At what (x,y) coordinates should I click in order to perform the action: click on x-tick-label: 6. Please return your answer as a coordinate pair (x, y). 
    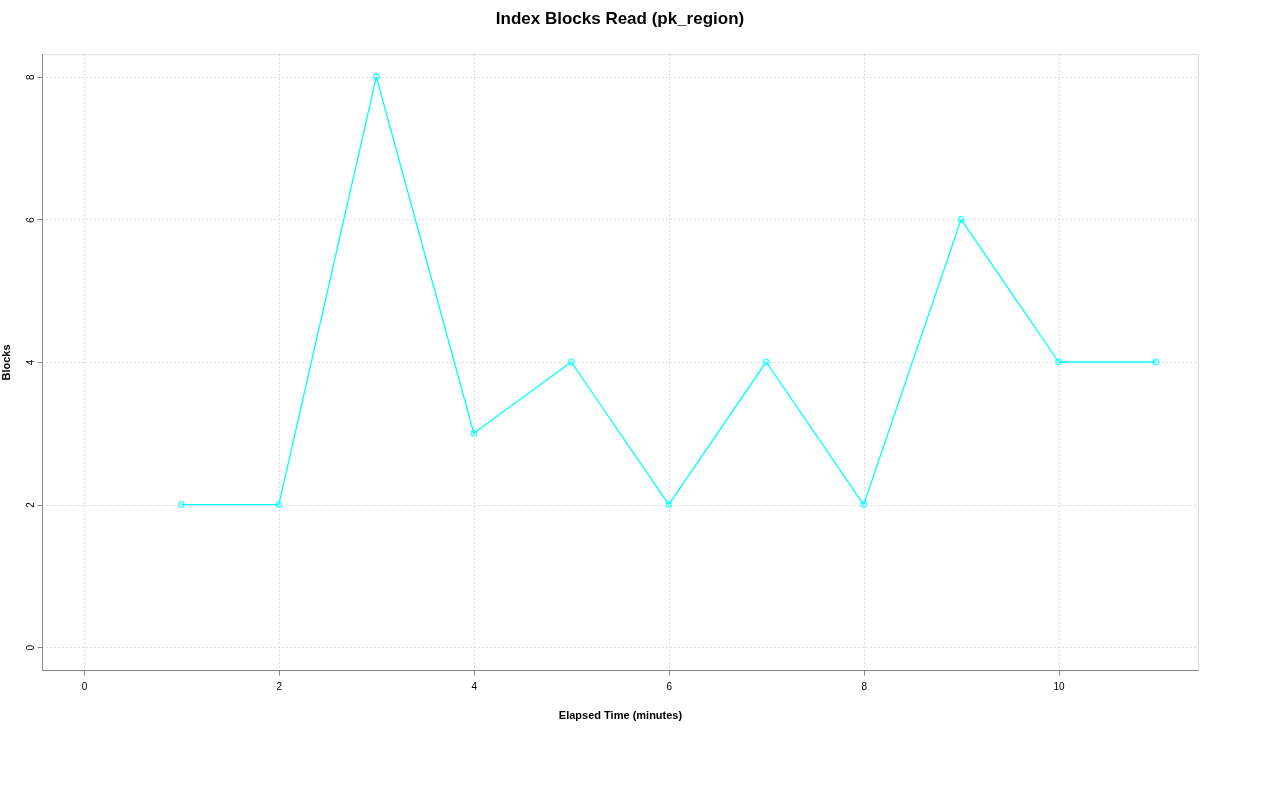
    Looking at the image, I should click on (669, 686).